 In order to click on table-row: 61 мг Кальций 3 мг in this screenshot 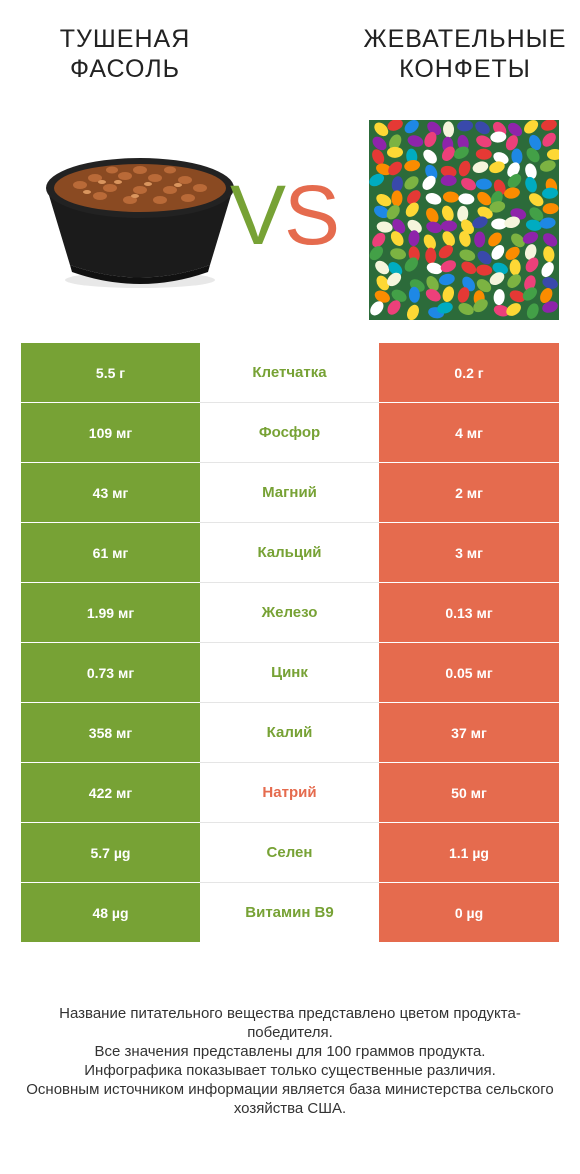, I will do `click(290, 553)`.